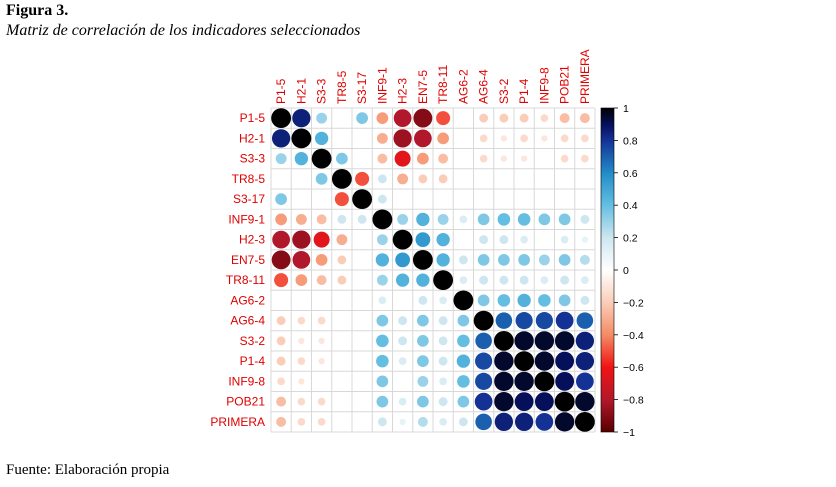 The image size is (836, 487). Describe the element at coordinates (245, 280) in the screenshot. I see `row-label: TR8-11` at that location.